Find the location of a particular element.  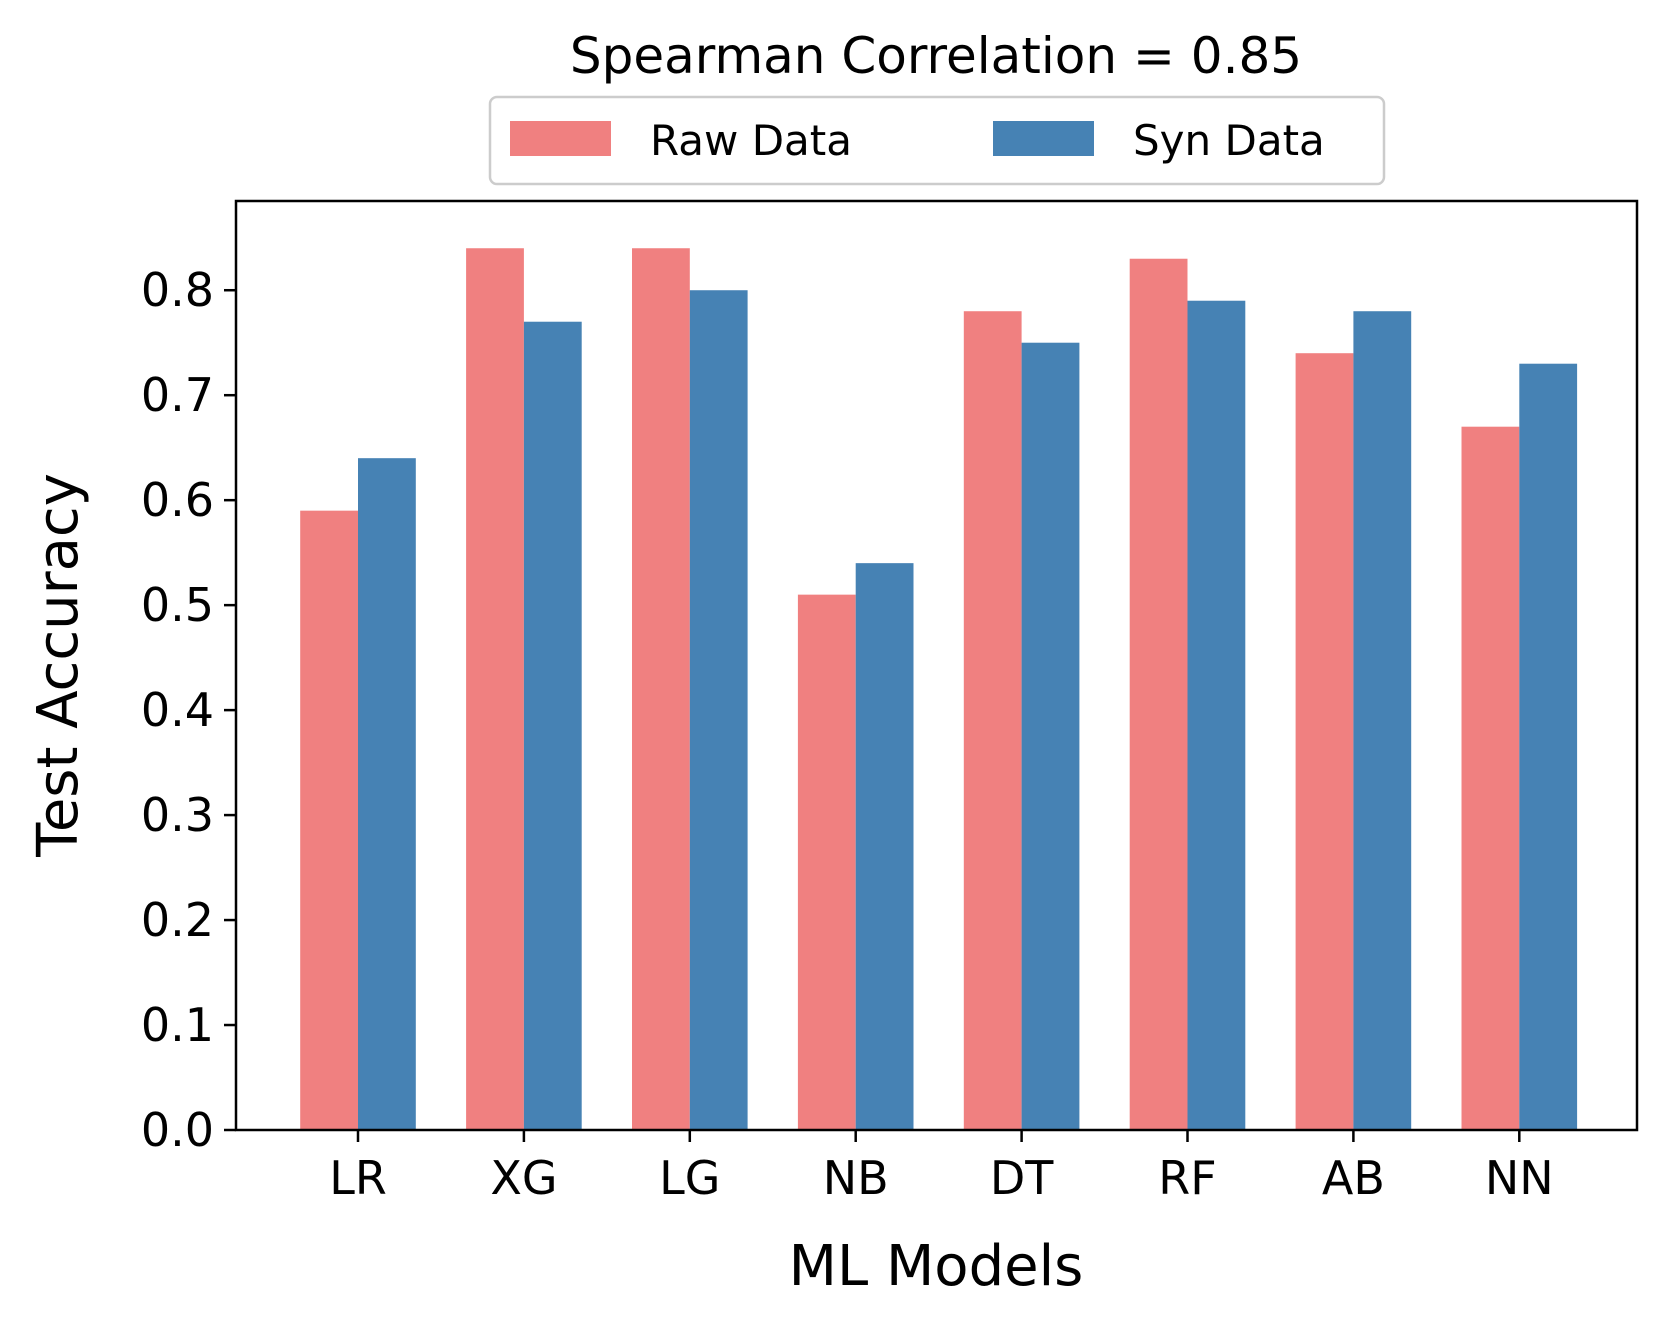

y-tick-label: 0.2 is located at coordinates (177, 920).